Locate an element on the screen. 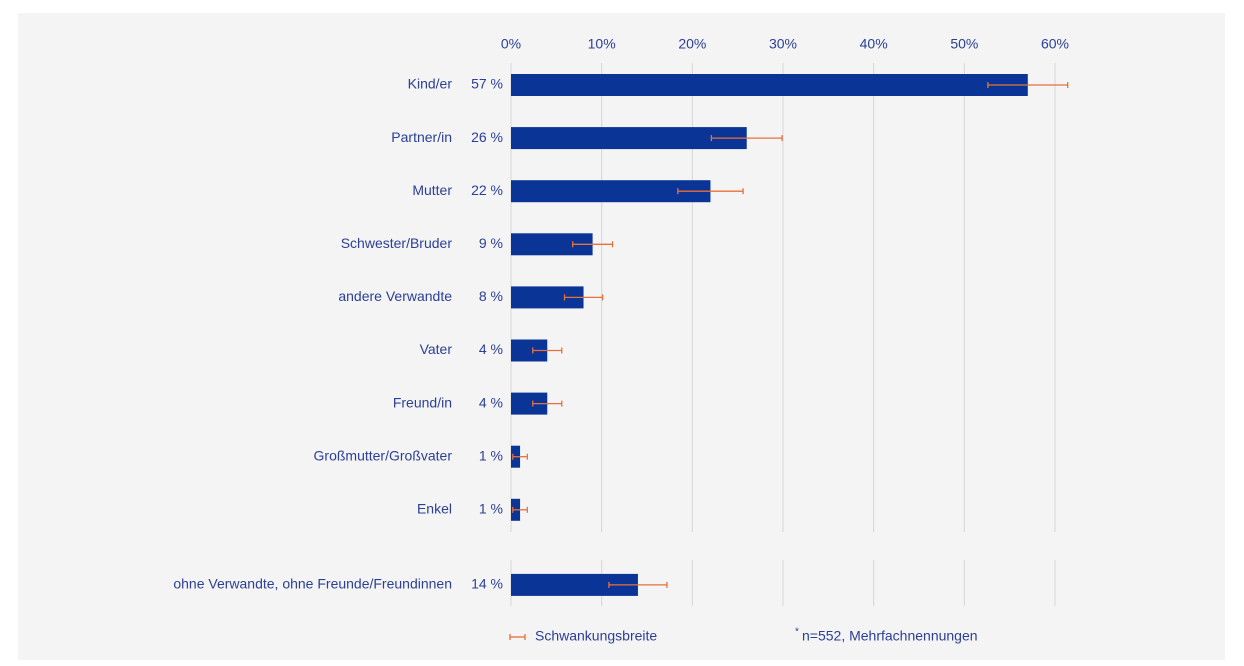  note: n=552, Mehrfachnennungen is located at coordinates (890, 636).